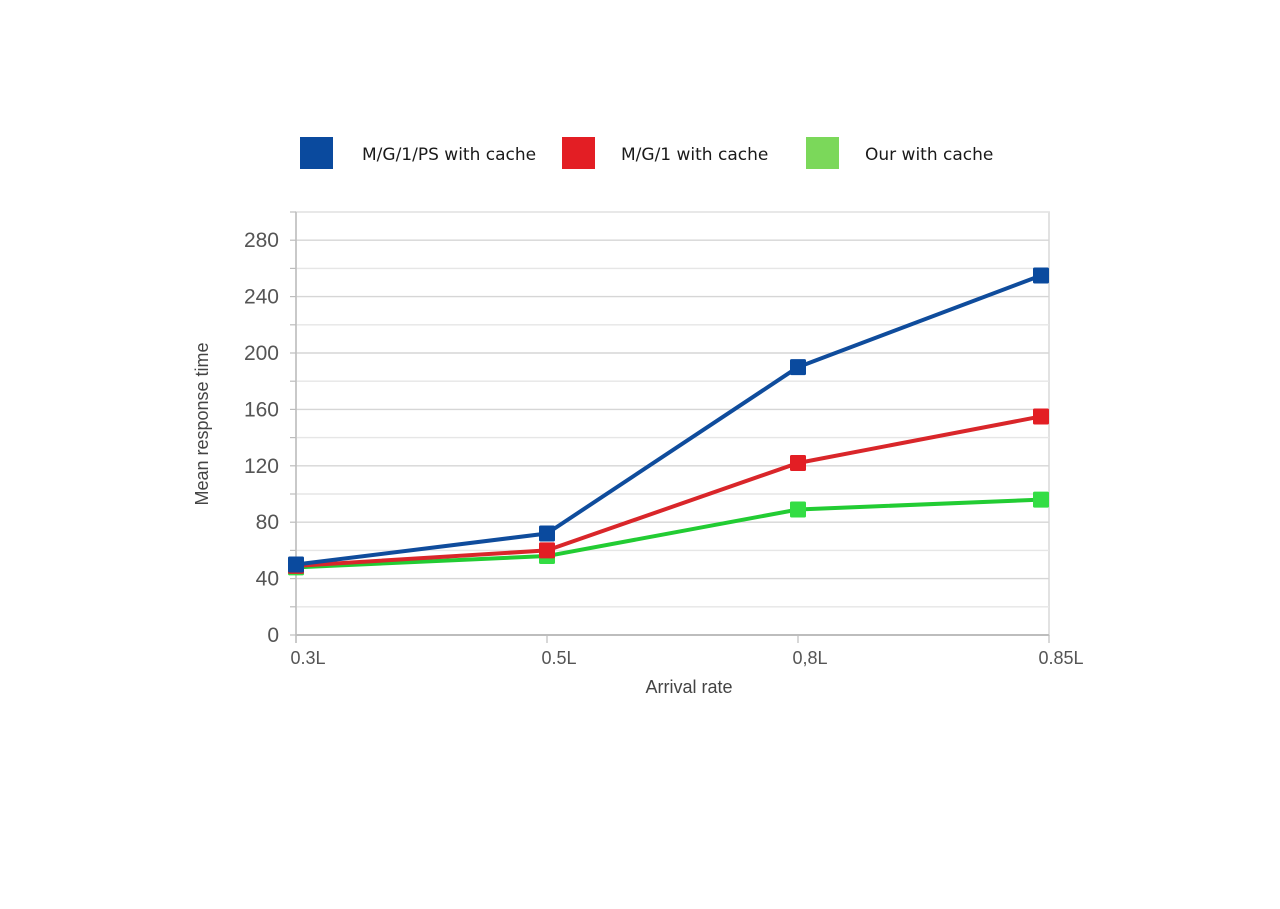  I want to click on y-tick-label: 40, so click(267, 579).